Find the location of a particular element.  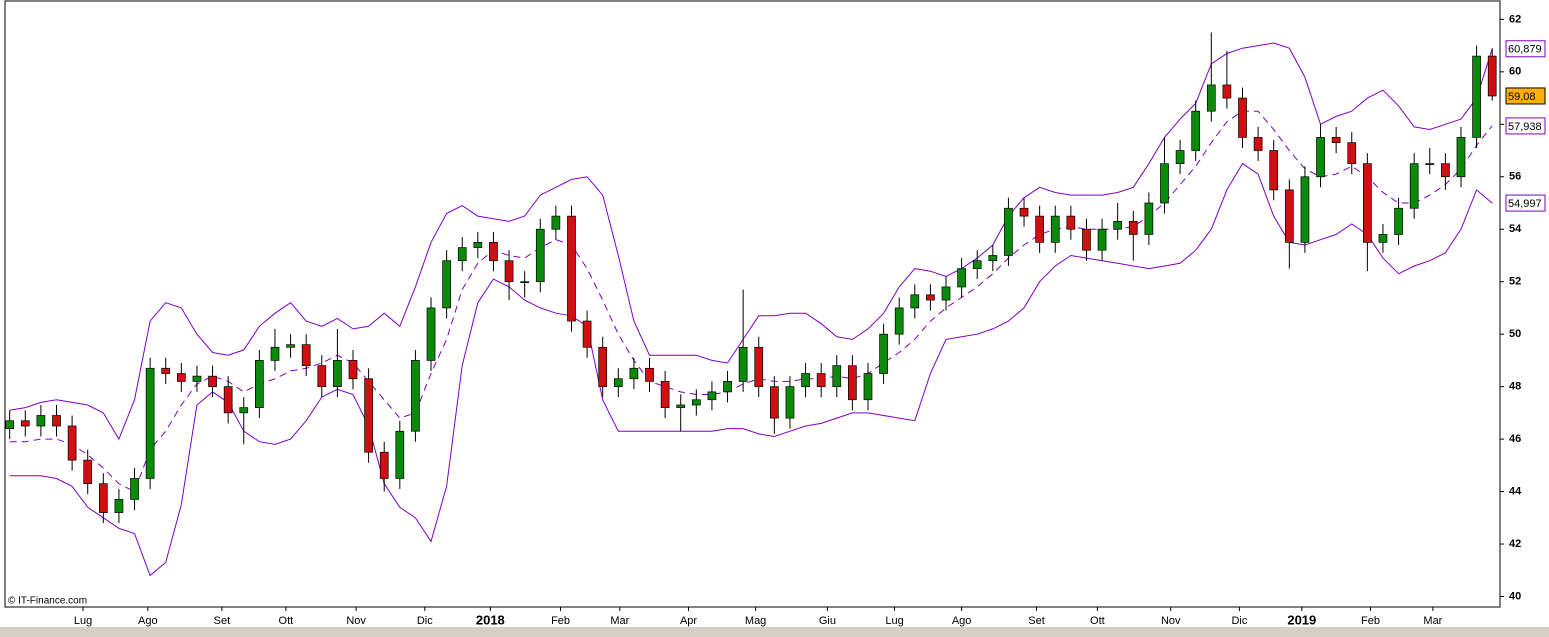

y-tick-label: 60 is located at coordinates (1515, 72).